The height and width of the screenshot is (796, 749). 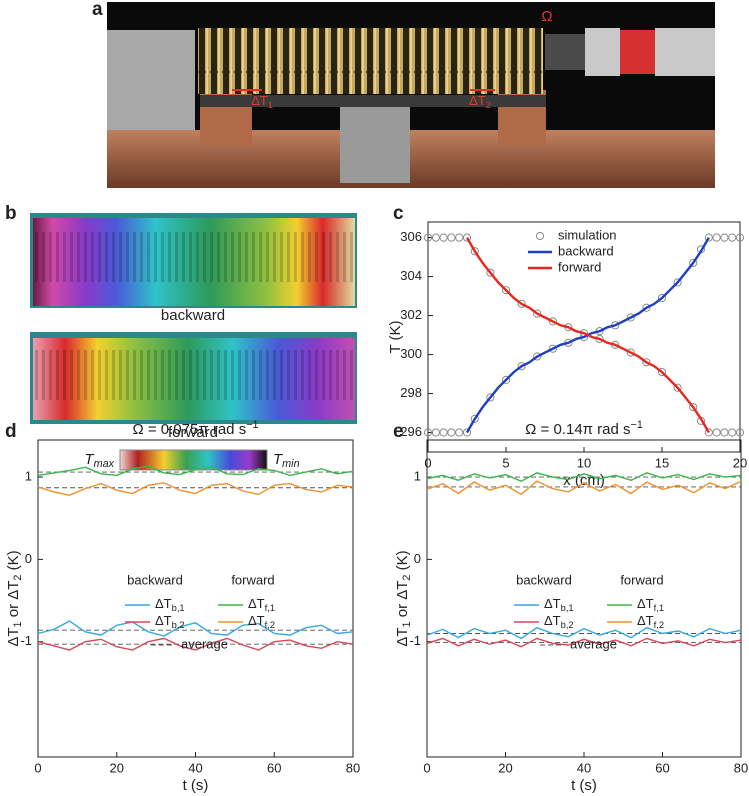 I want to click on y-axis-label: T (K), so click(x=395, y=336).